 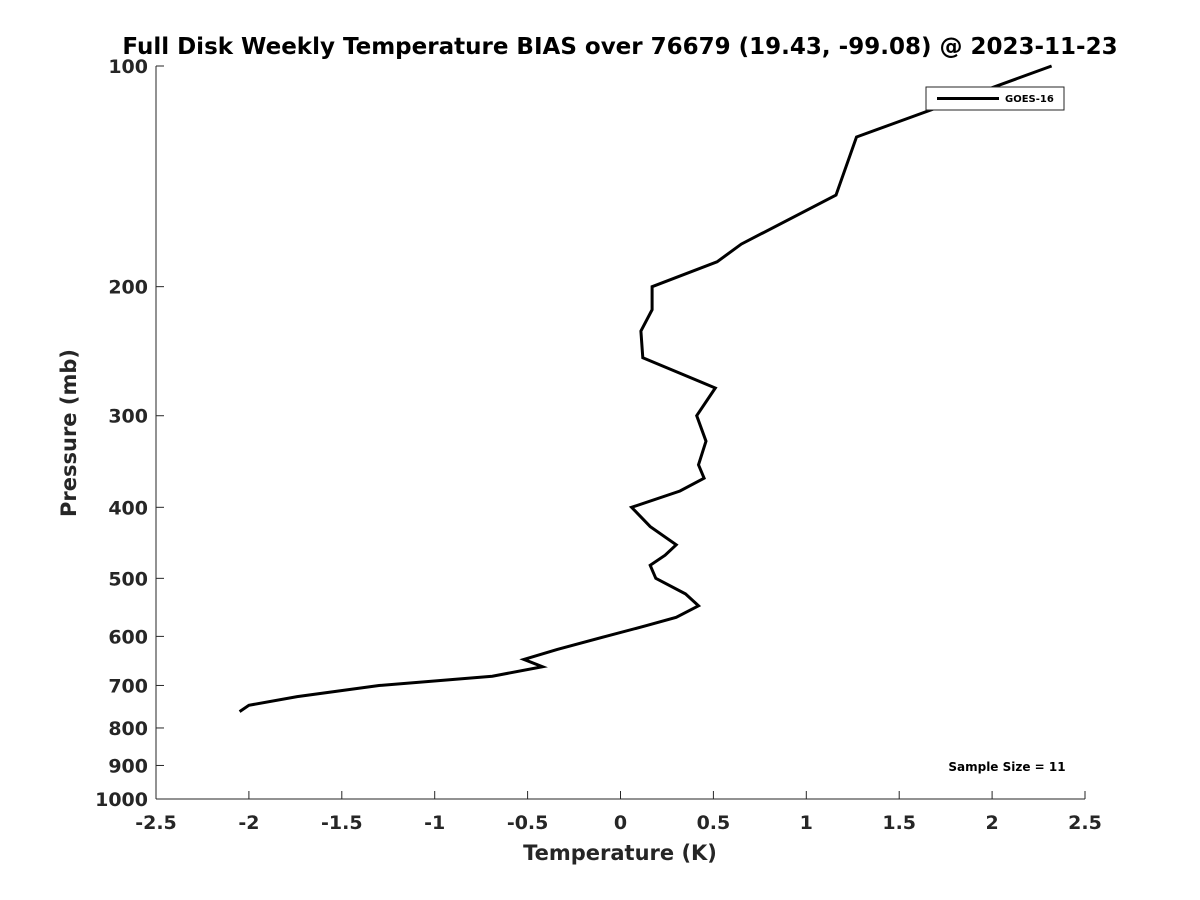 I want to click on x-tick-label: -1.5, so click(x=342, y=823).